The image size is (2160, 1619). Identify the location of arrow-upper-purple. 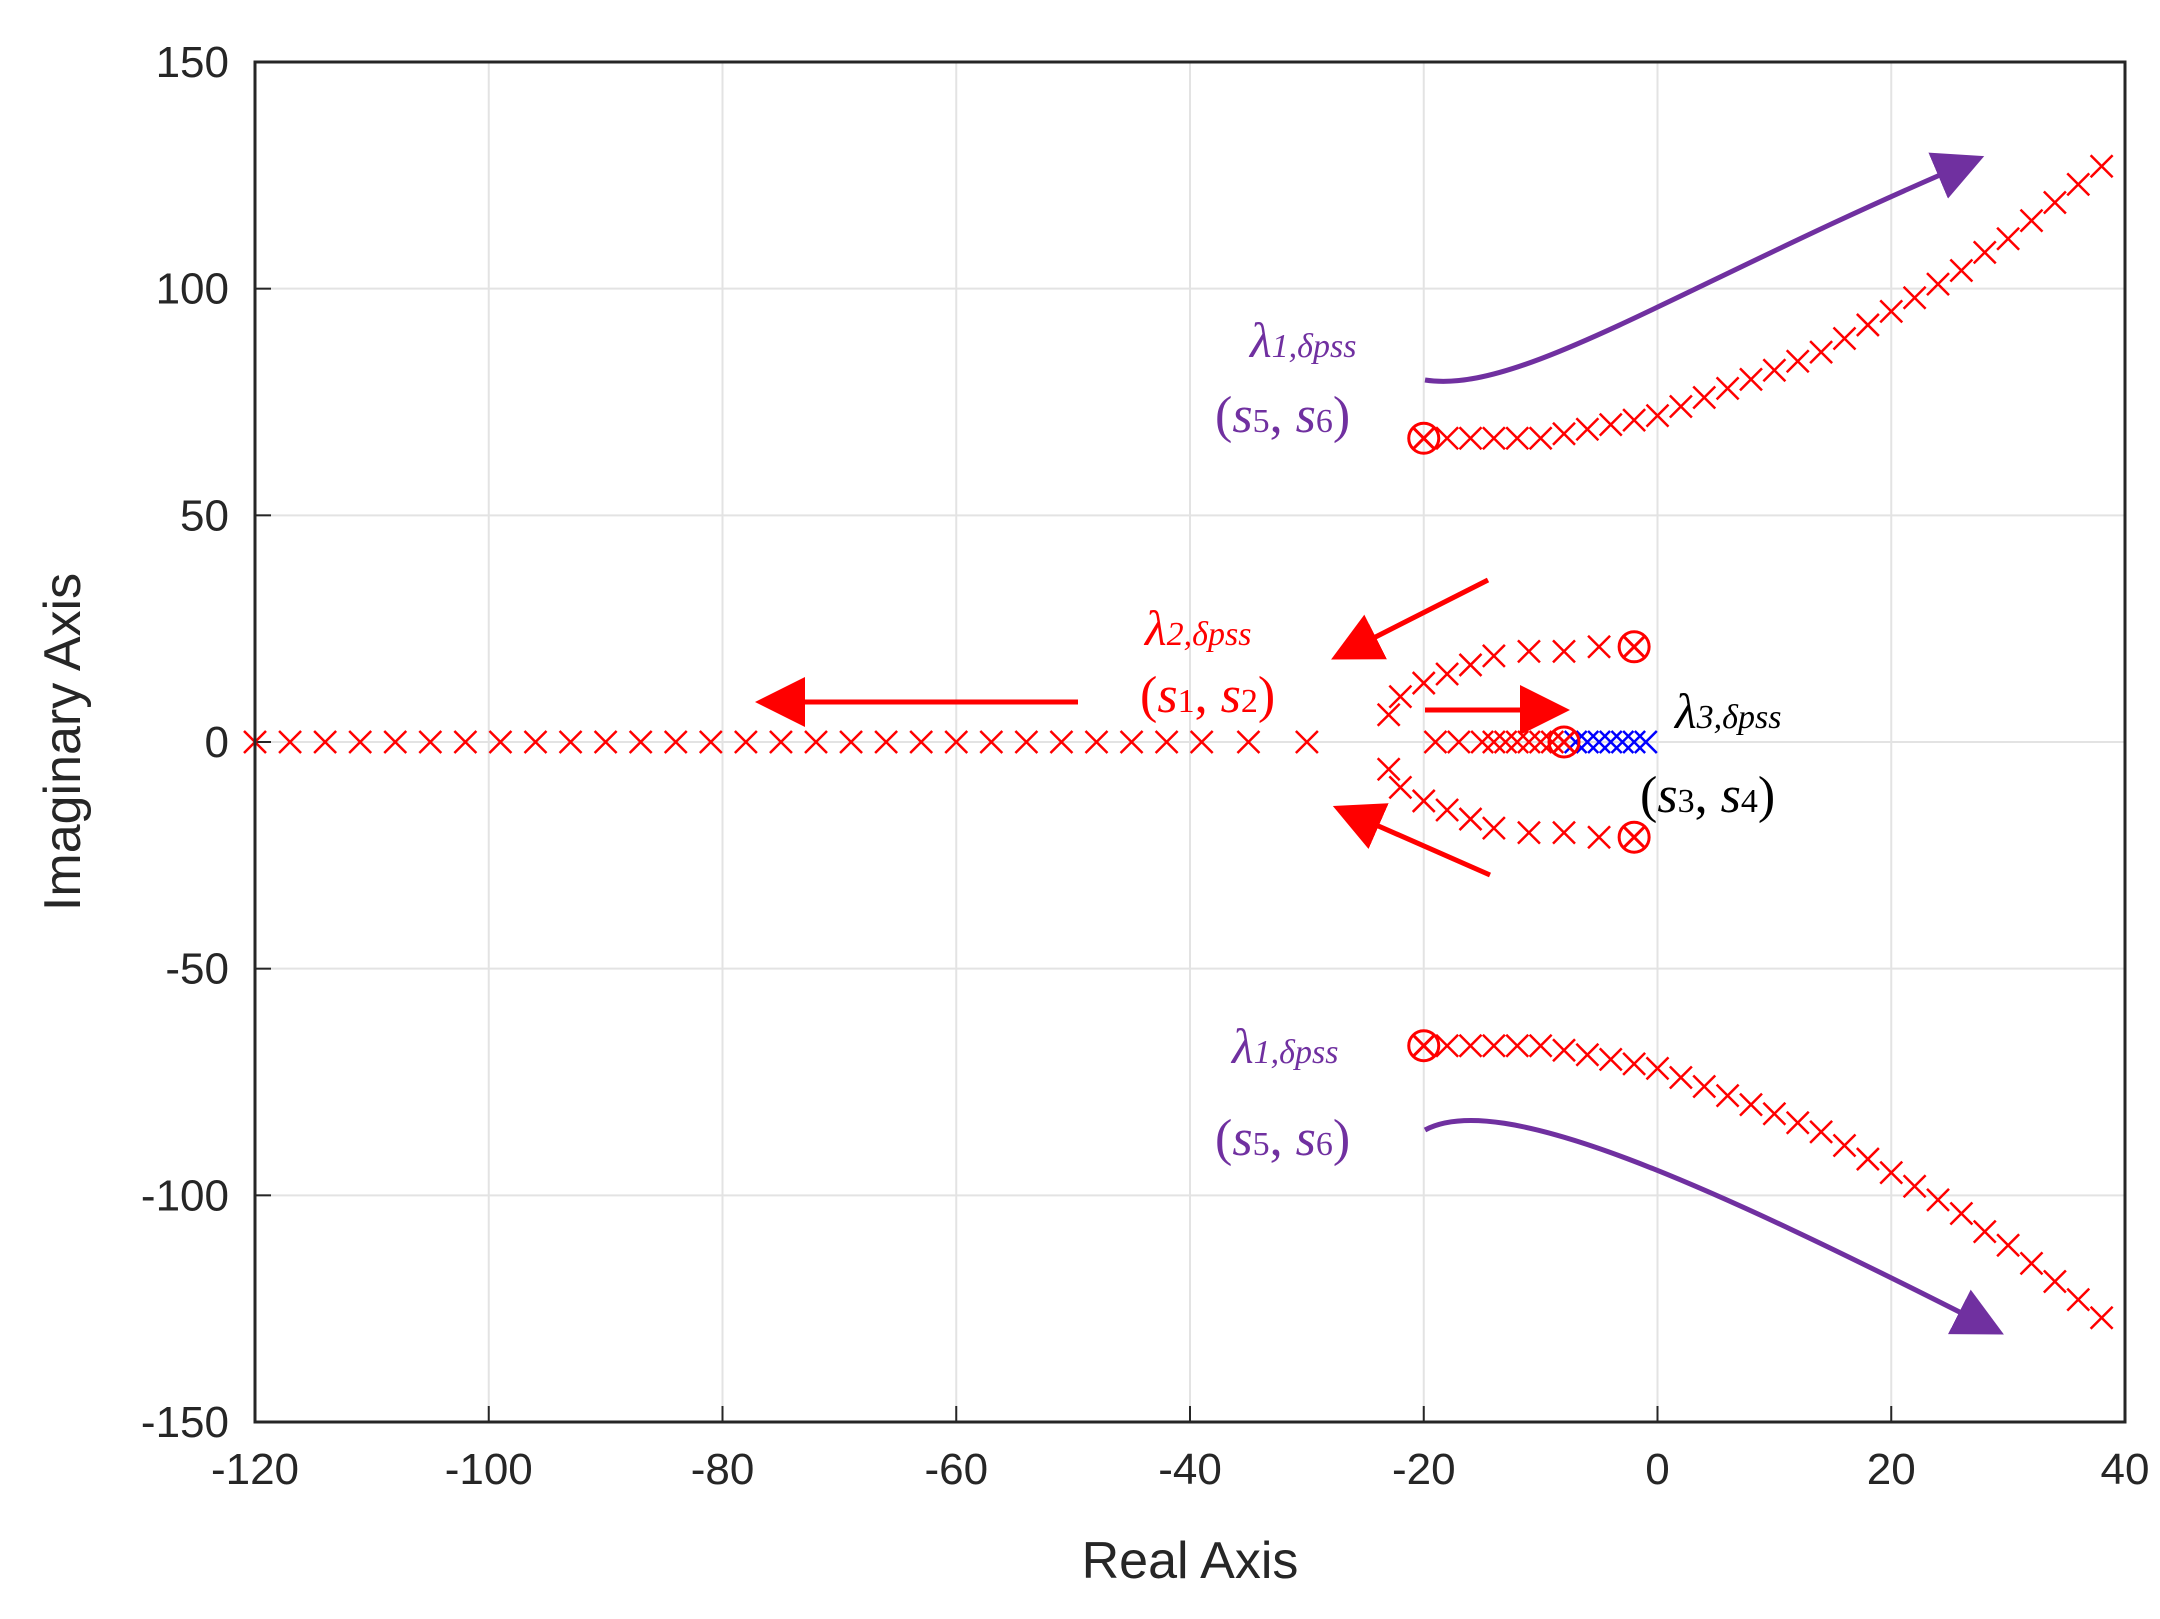
(1704, 268).